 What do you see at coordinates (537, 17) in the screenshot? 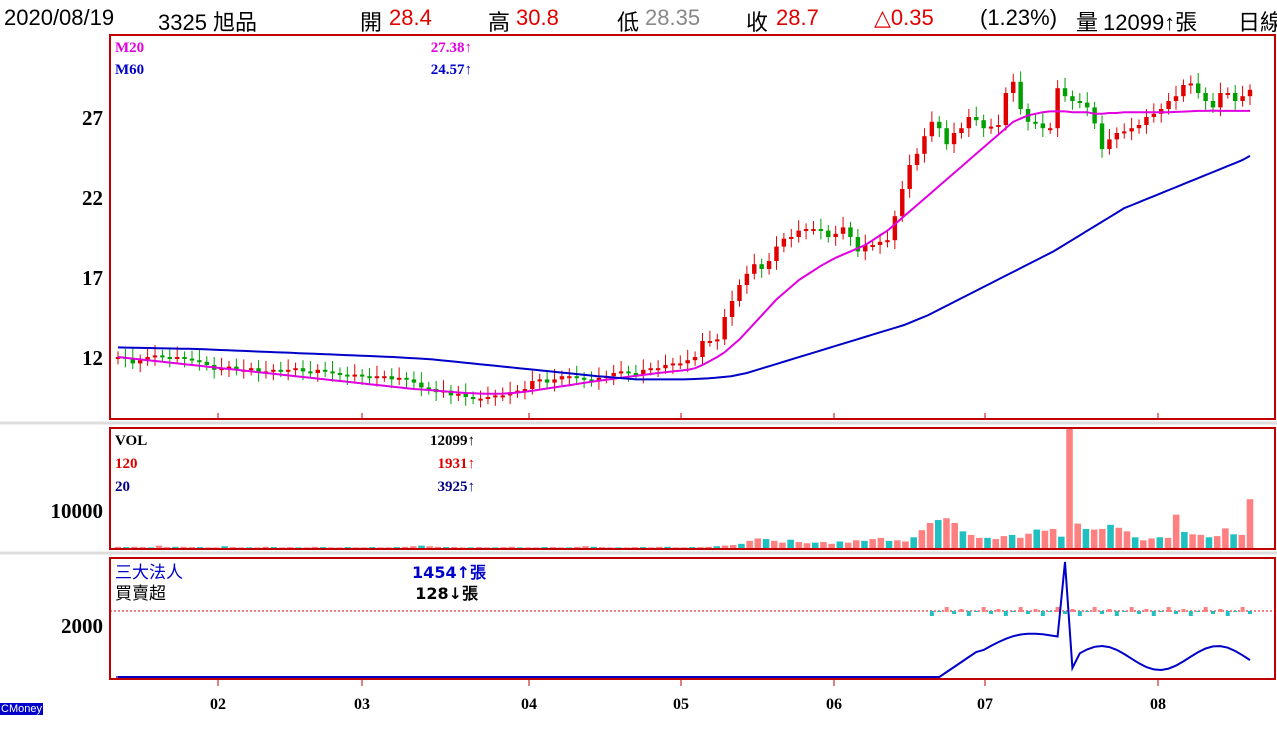
I see `high-value: 30.8` at bounding box center [537, 17].